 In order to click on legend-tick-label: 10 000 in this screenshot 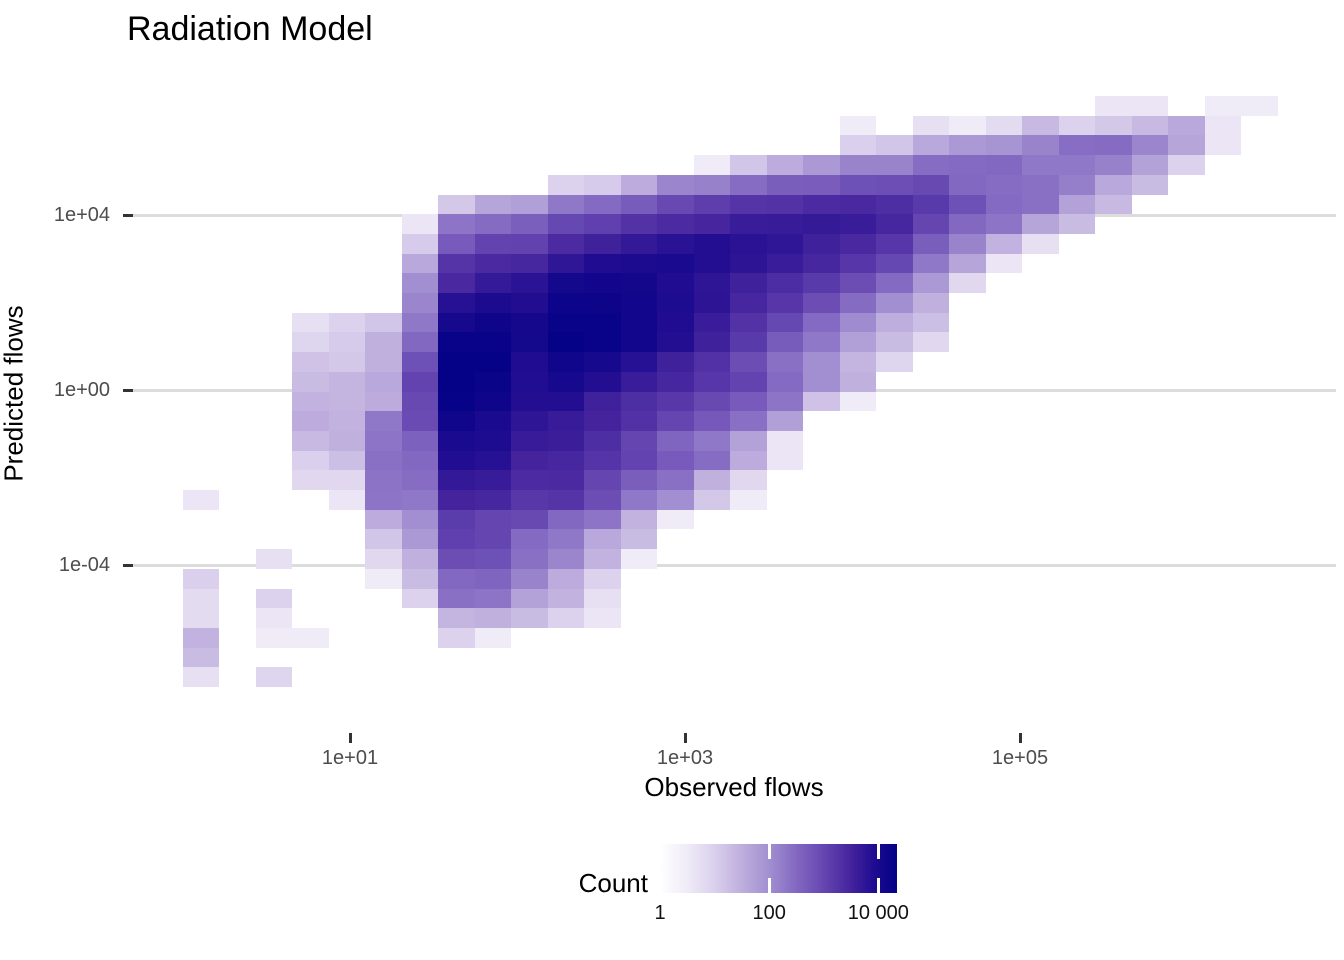, I will do `click(878, 913)`.